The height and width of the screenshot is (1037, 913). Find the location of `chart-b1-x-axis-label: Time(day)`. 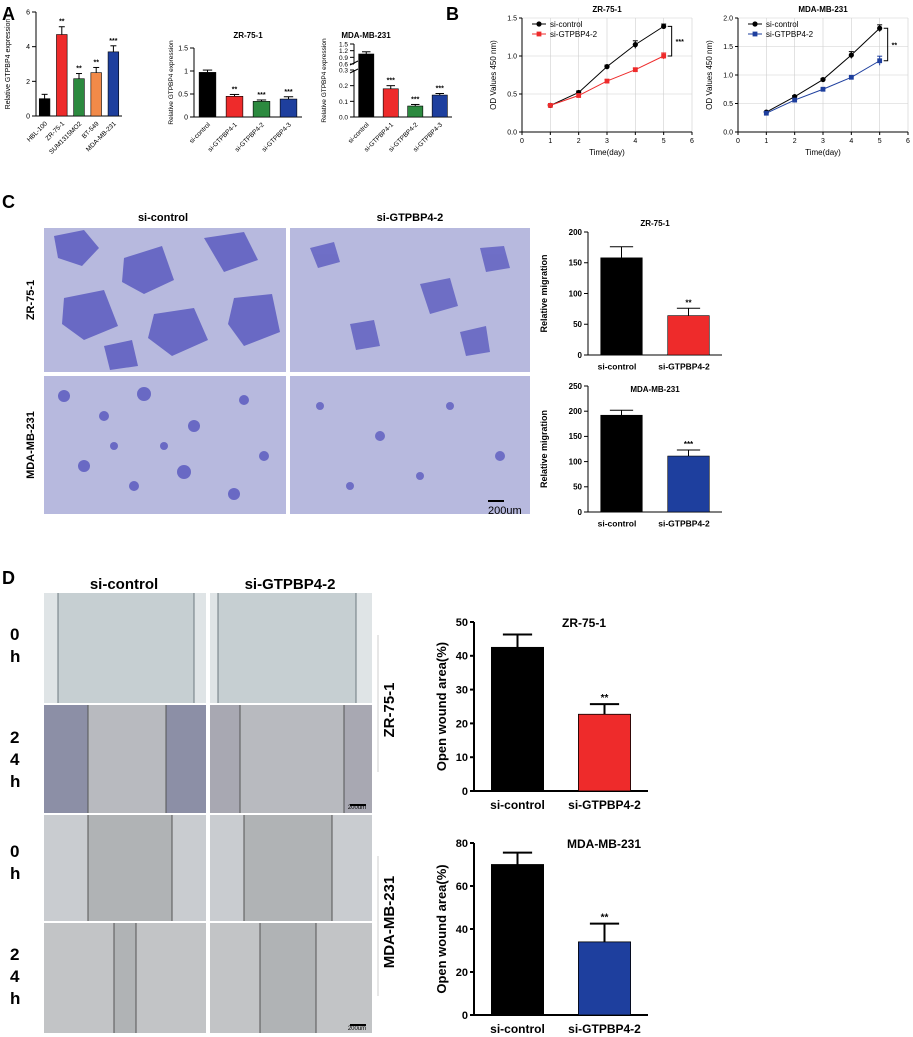

chart-b1-x-axis-label: Time(day) is located at coordinates (607, 152).